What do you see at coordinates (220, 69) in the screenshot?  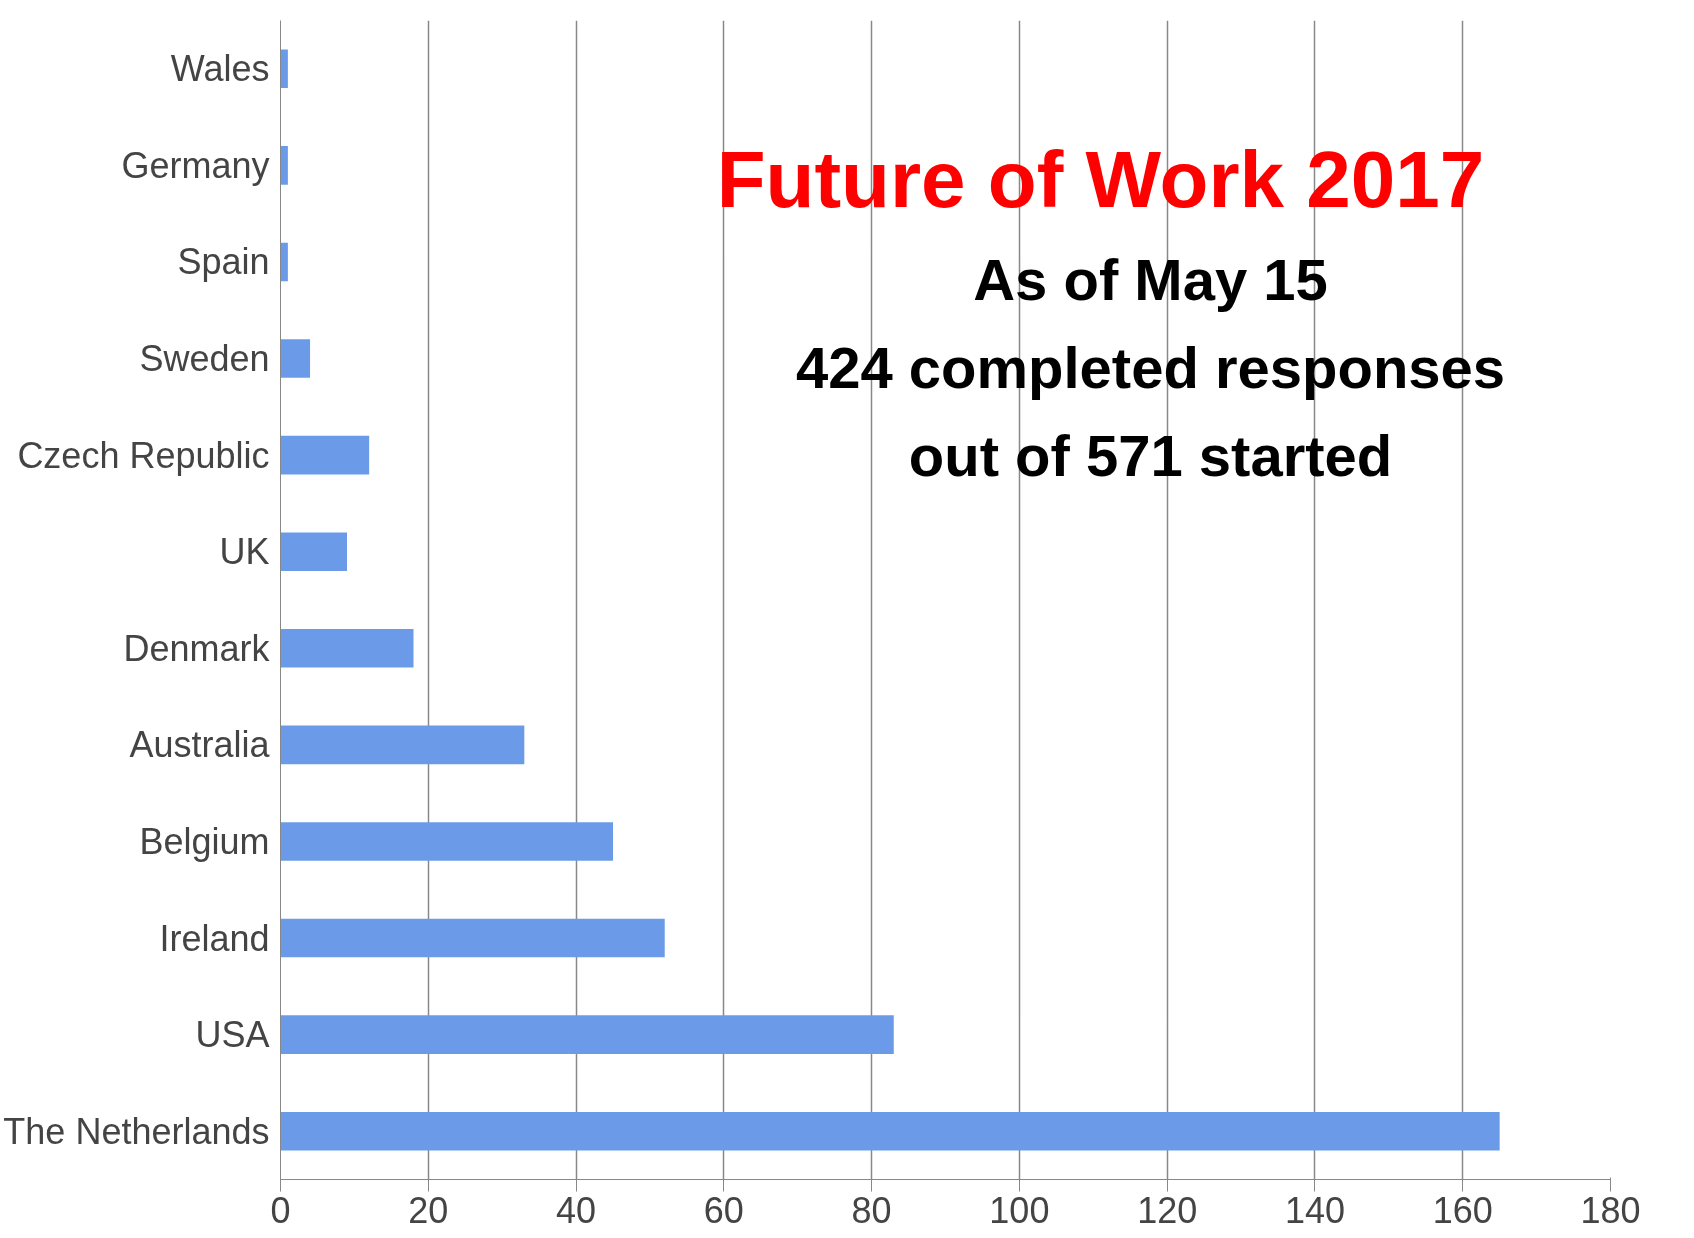 I see `y-tick-label: Wales` at bounding box center [220, 69].